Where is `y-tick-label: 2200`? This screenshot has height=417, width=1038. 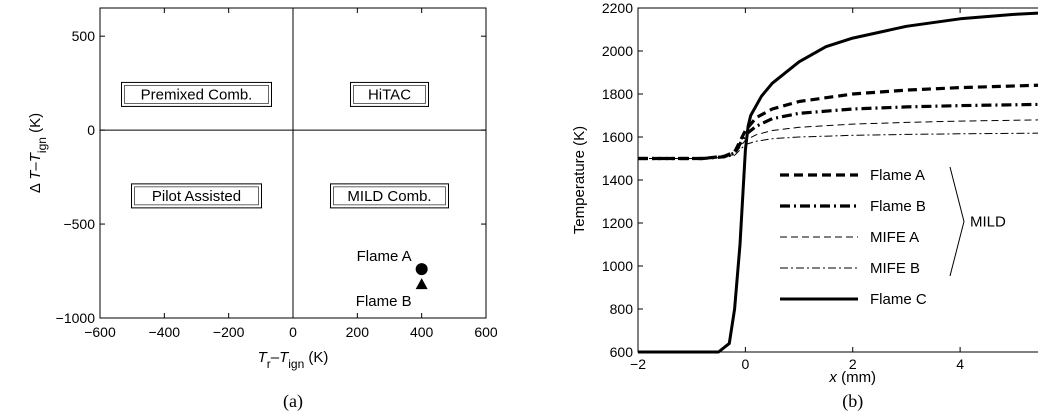 y-tick-label: 2200 is located at coordinates (617, 8).